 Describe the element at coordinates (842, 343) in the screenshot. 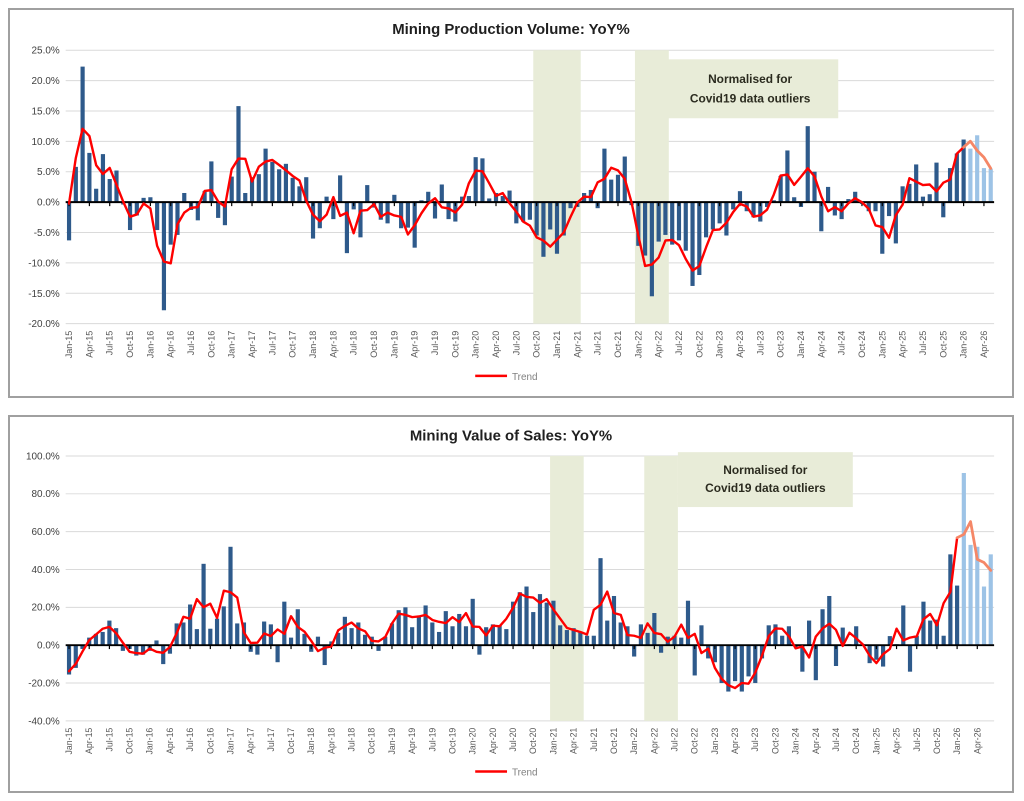

I see `x-tick-label: Jul-24` at that location.